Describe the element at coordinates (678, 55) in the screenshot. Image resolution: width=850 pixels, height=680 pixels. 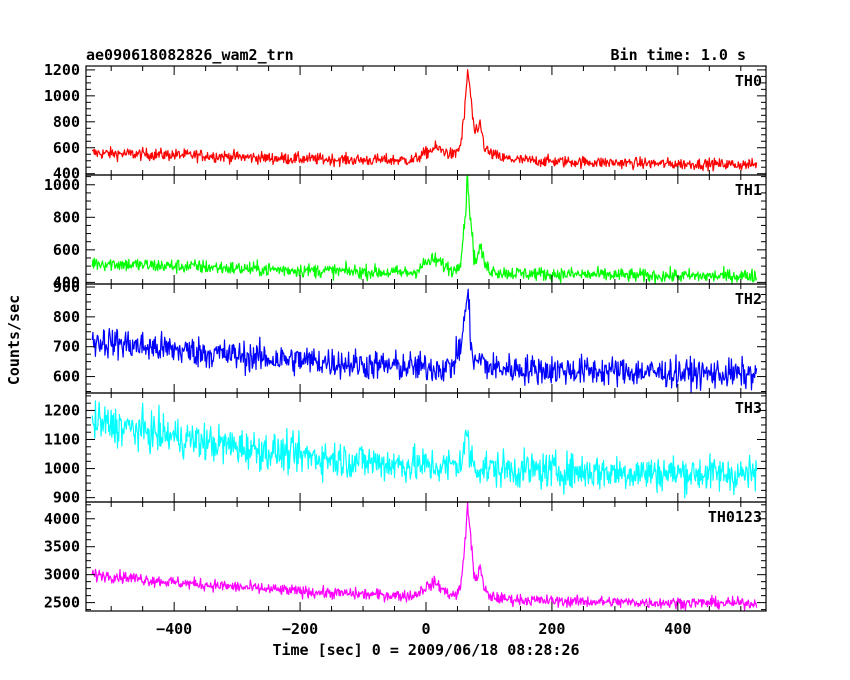
I see `bin-time-label: Bin time: 1.0 s` at that location.